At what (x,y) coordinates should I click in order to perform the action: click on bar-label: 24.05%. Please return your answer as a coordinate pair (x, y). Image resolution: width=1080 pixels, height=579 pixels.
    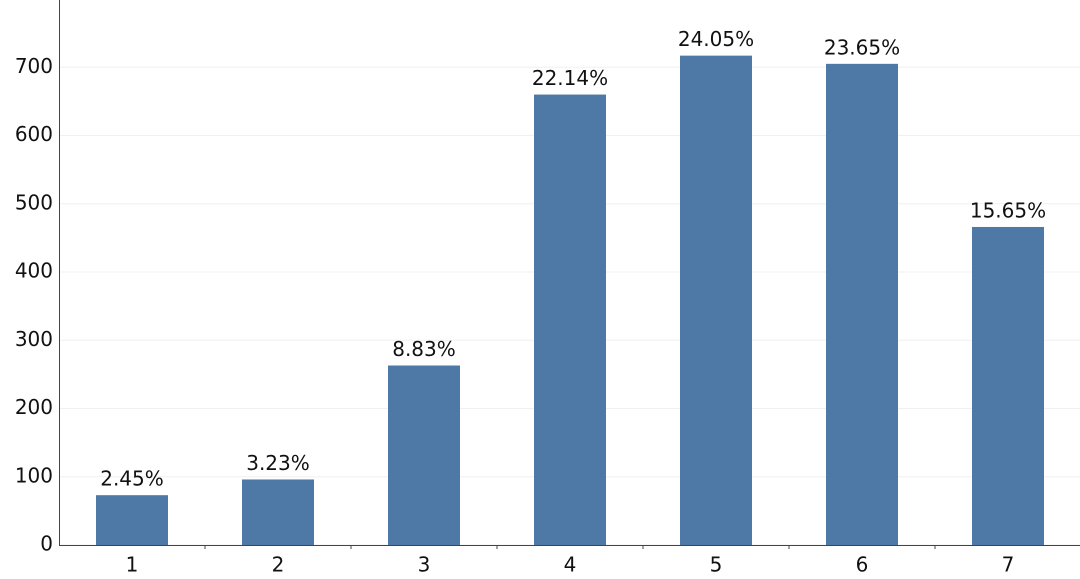
    Looking at the image, I should click on (716, 39).